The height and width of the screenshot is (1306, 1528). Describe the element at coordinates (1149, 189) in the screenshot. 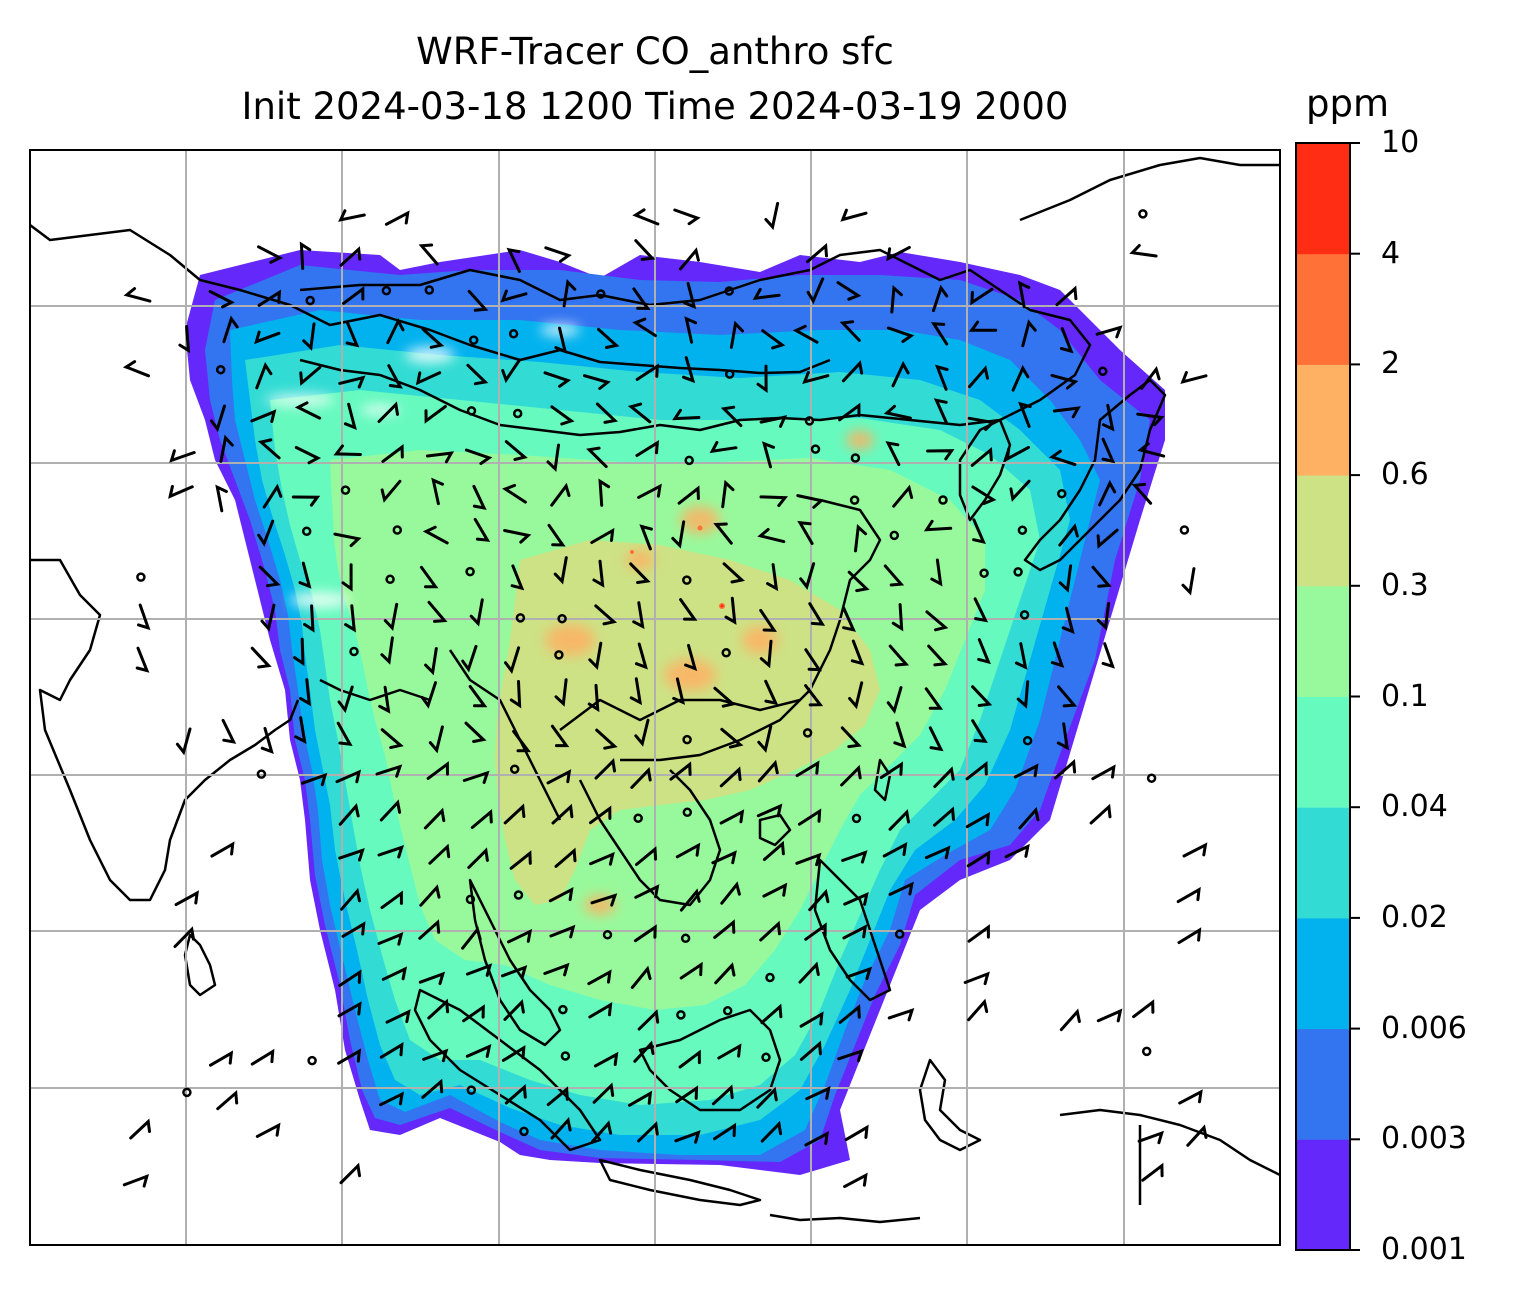

I see `russia-coast` at that location.